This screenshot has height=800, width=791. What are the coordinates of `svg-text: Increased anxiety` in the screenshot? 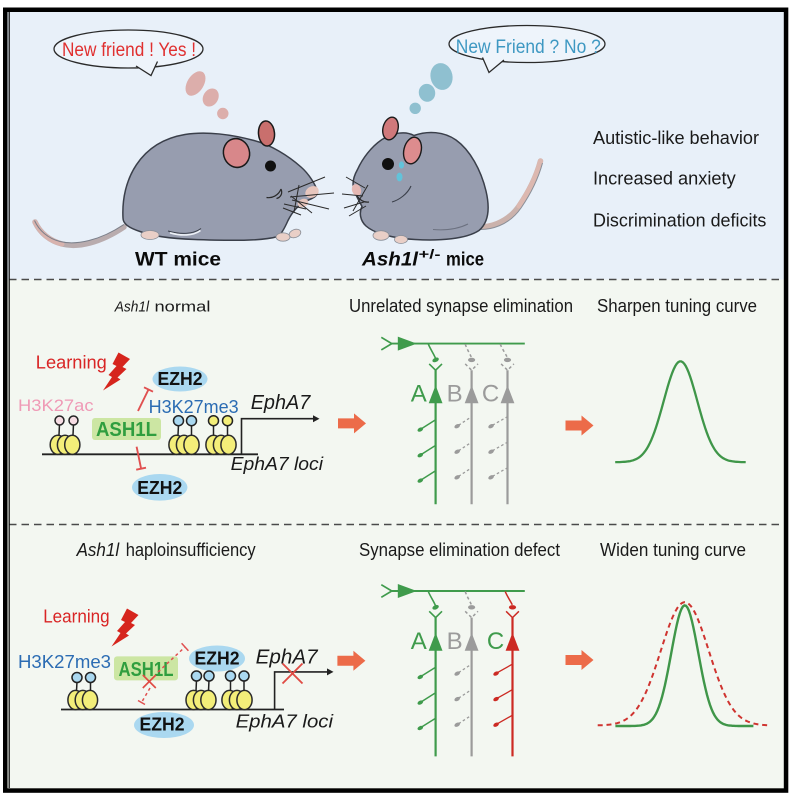 It's located at (664, 177).